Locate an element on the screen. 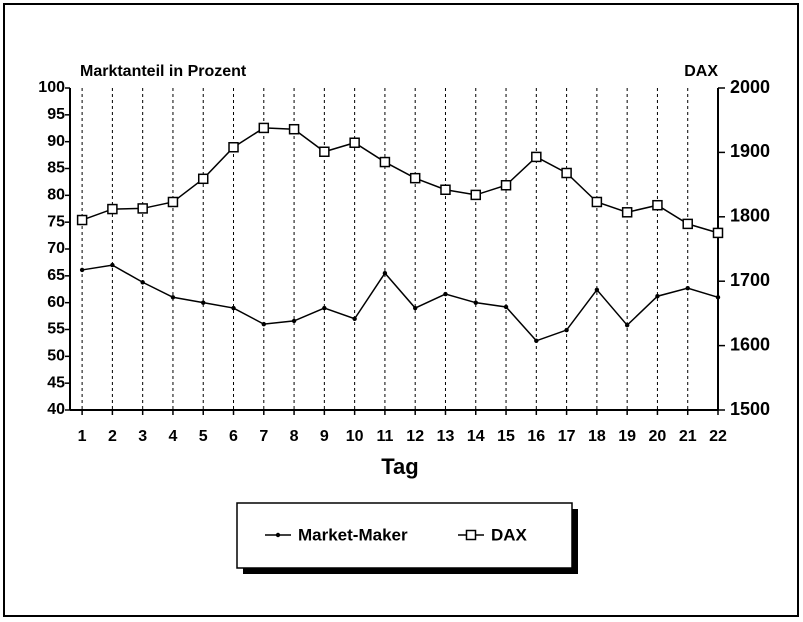  x-tick-label: 7 is located at coordinates (263, 436).